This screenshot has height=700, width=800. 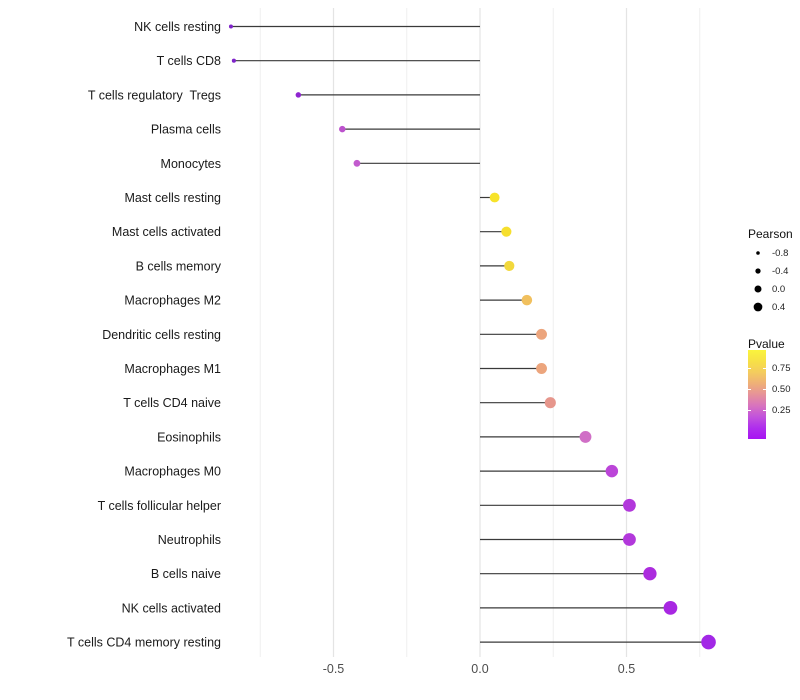 What do you see at coordinates (189, 437) in the screenshot?
I see `y-axis-label: Eosinophils` at bounding box center [189, 437].